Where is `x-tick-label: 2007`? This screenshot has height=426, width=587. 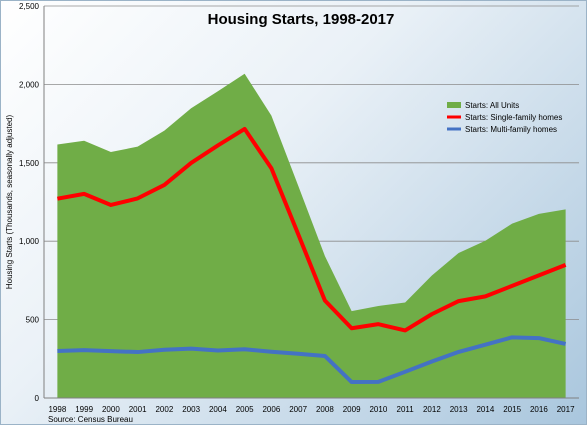
x-tick-label: 2007 is located at coordinates (298, 409).